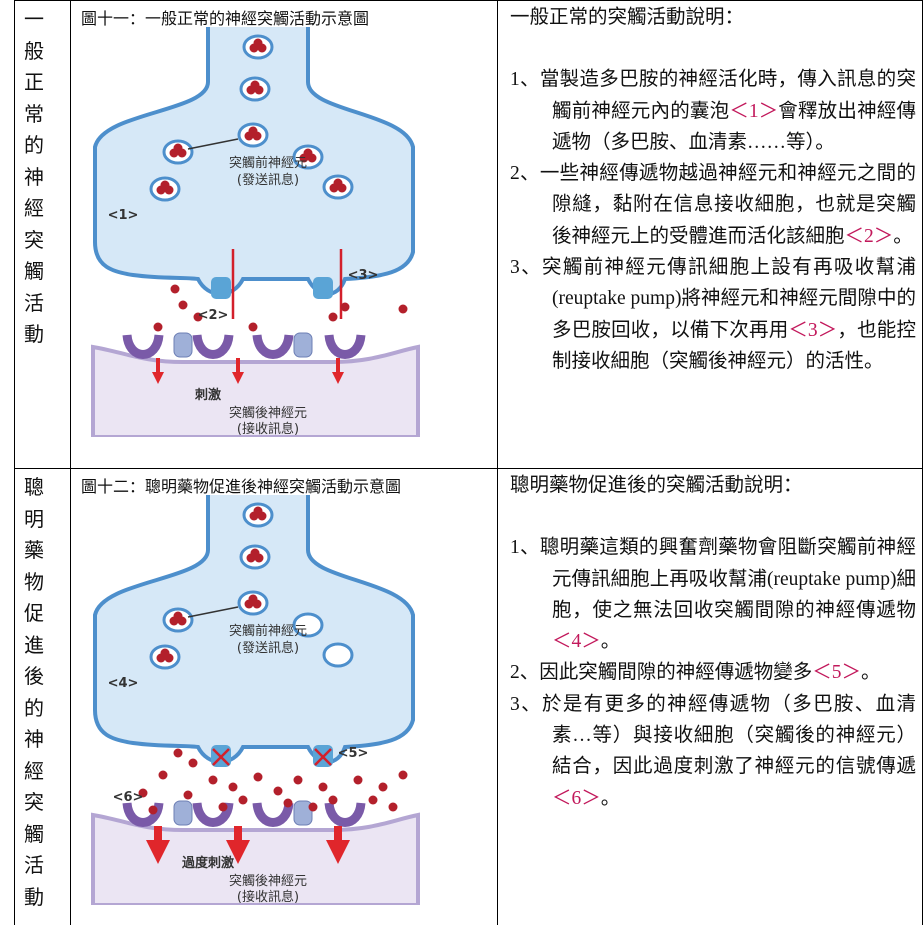 This screenshot has height=925, width=924. Describe the element at coordinates (656, 485) in the screenshot. I see `description-heading: 聰明藥物促進後的突觸活動說明：` at that location.